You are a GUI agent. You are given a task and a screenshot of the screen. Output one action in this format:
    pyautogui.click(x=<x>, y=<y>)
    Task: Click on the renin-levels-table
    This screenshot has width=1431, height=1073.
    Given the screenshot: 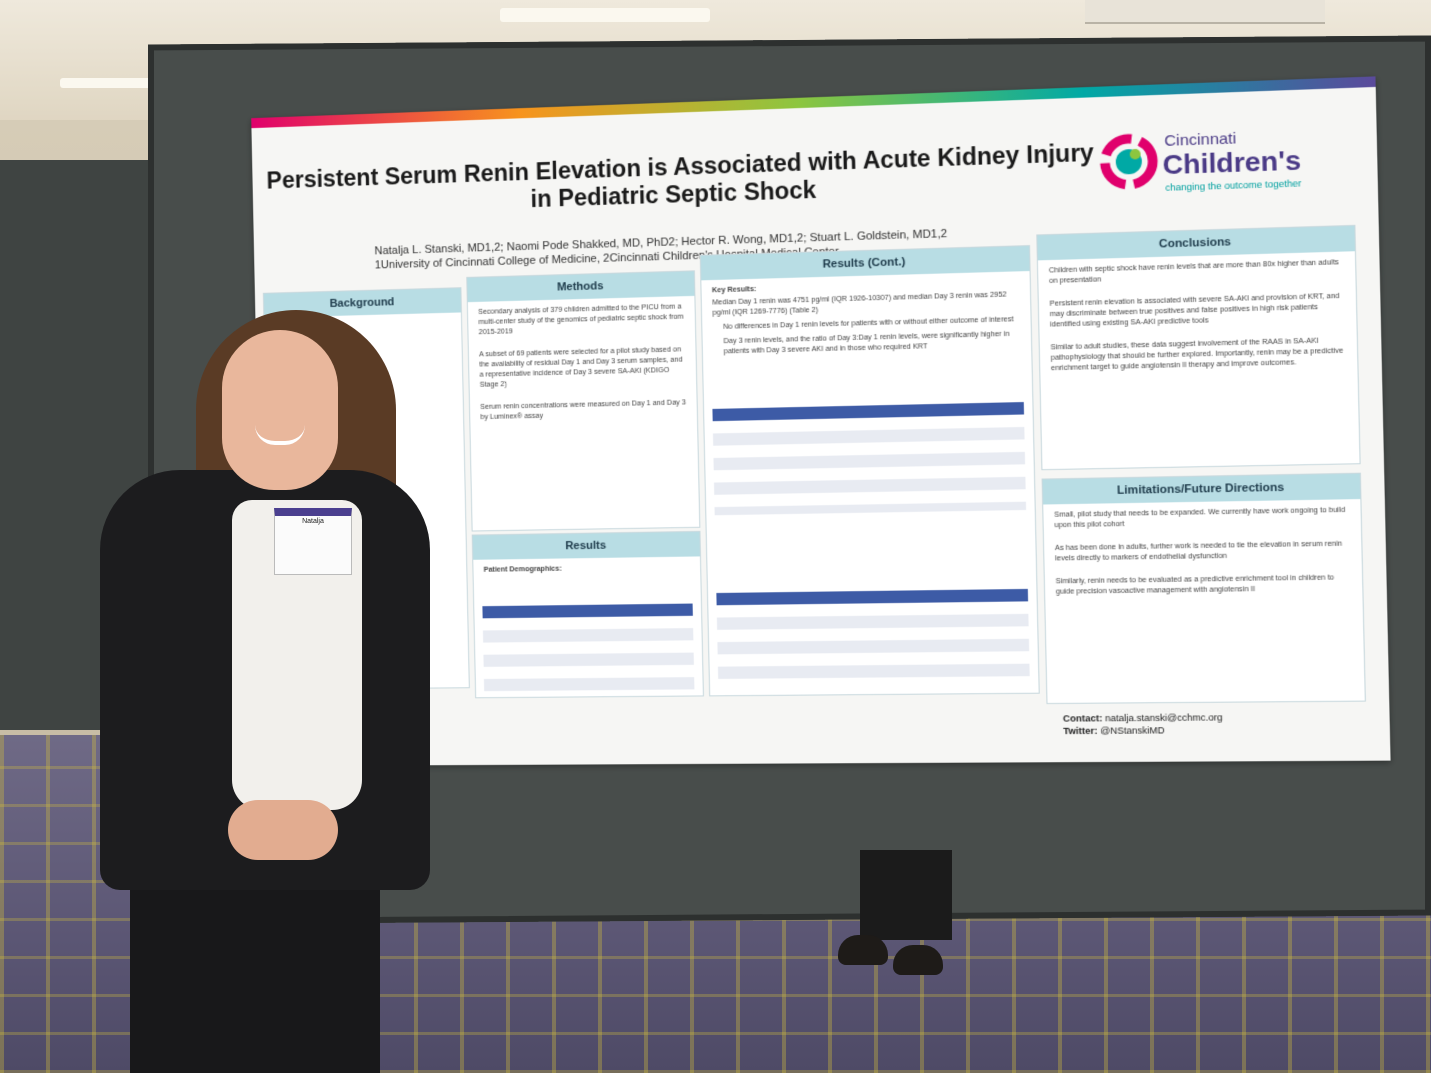 What is the action you would take?
    pyautogui.click(x=869, y=459)
    